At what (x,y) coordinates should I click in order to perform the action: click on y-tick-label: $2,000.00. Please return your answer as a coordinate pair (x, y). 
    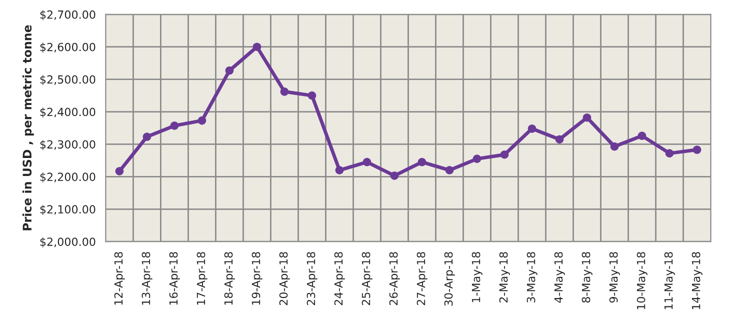
    Looking at the image, I should click on (68, 242).